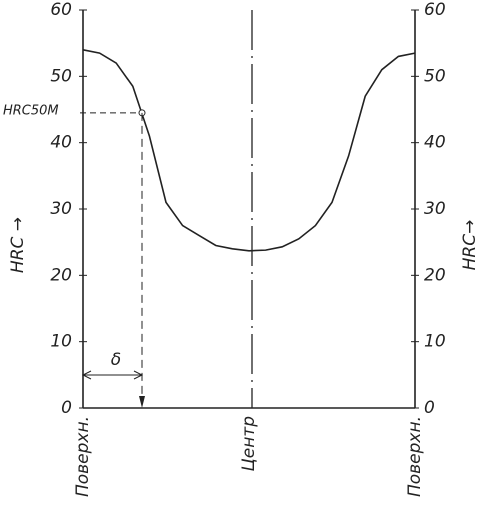 This screenshot has height=508, width=481. I want to click on y2-tick-label: 0, so click(429, 408).